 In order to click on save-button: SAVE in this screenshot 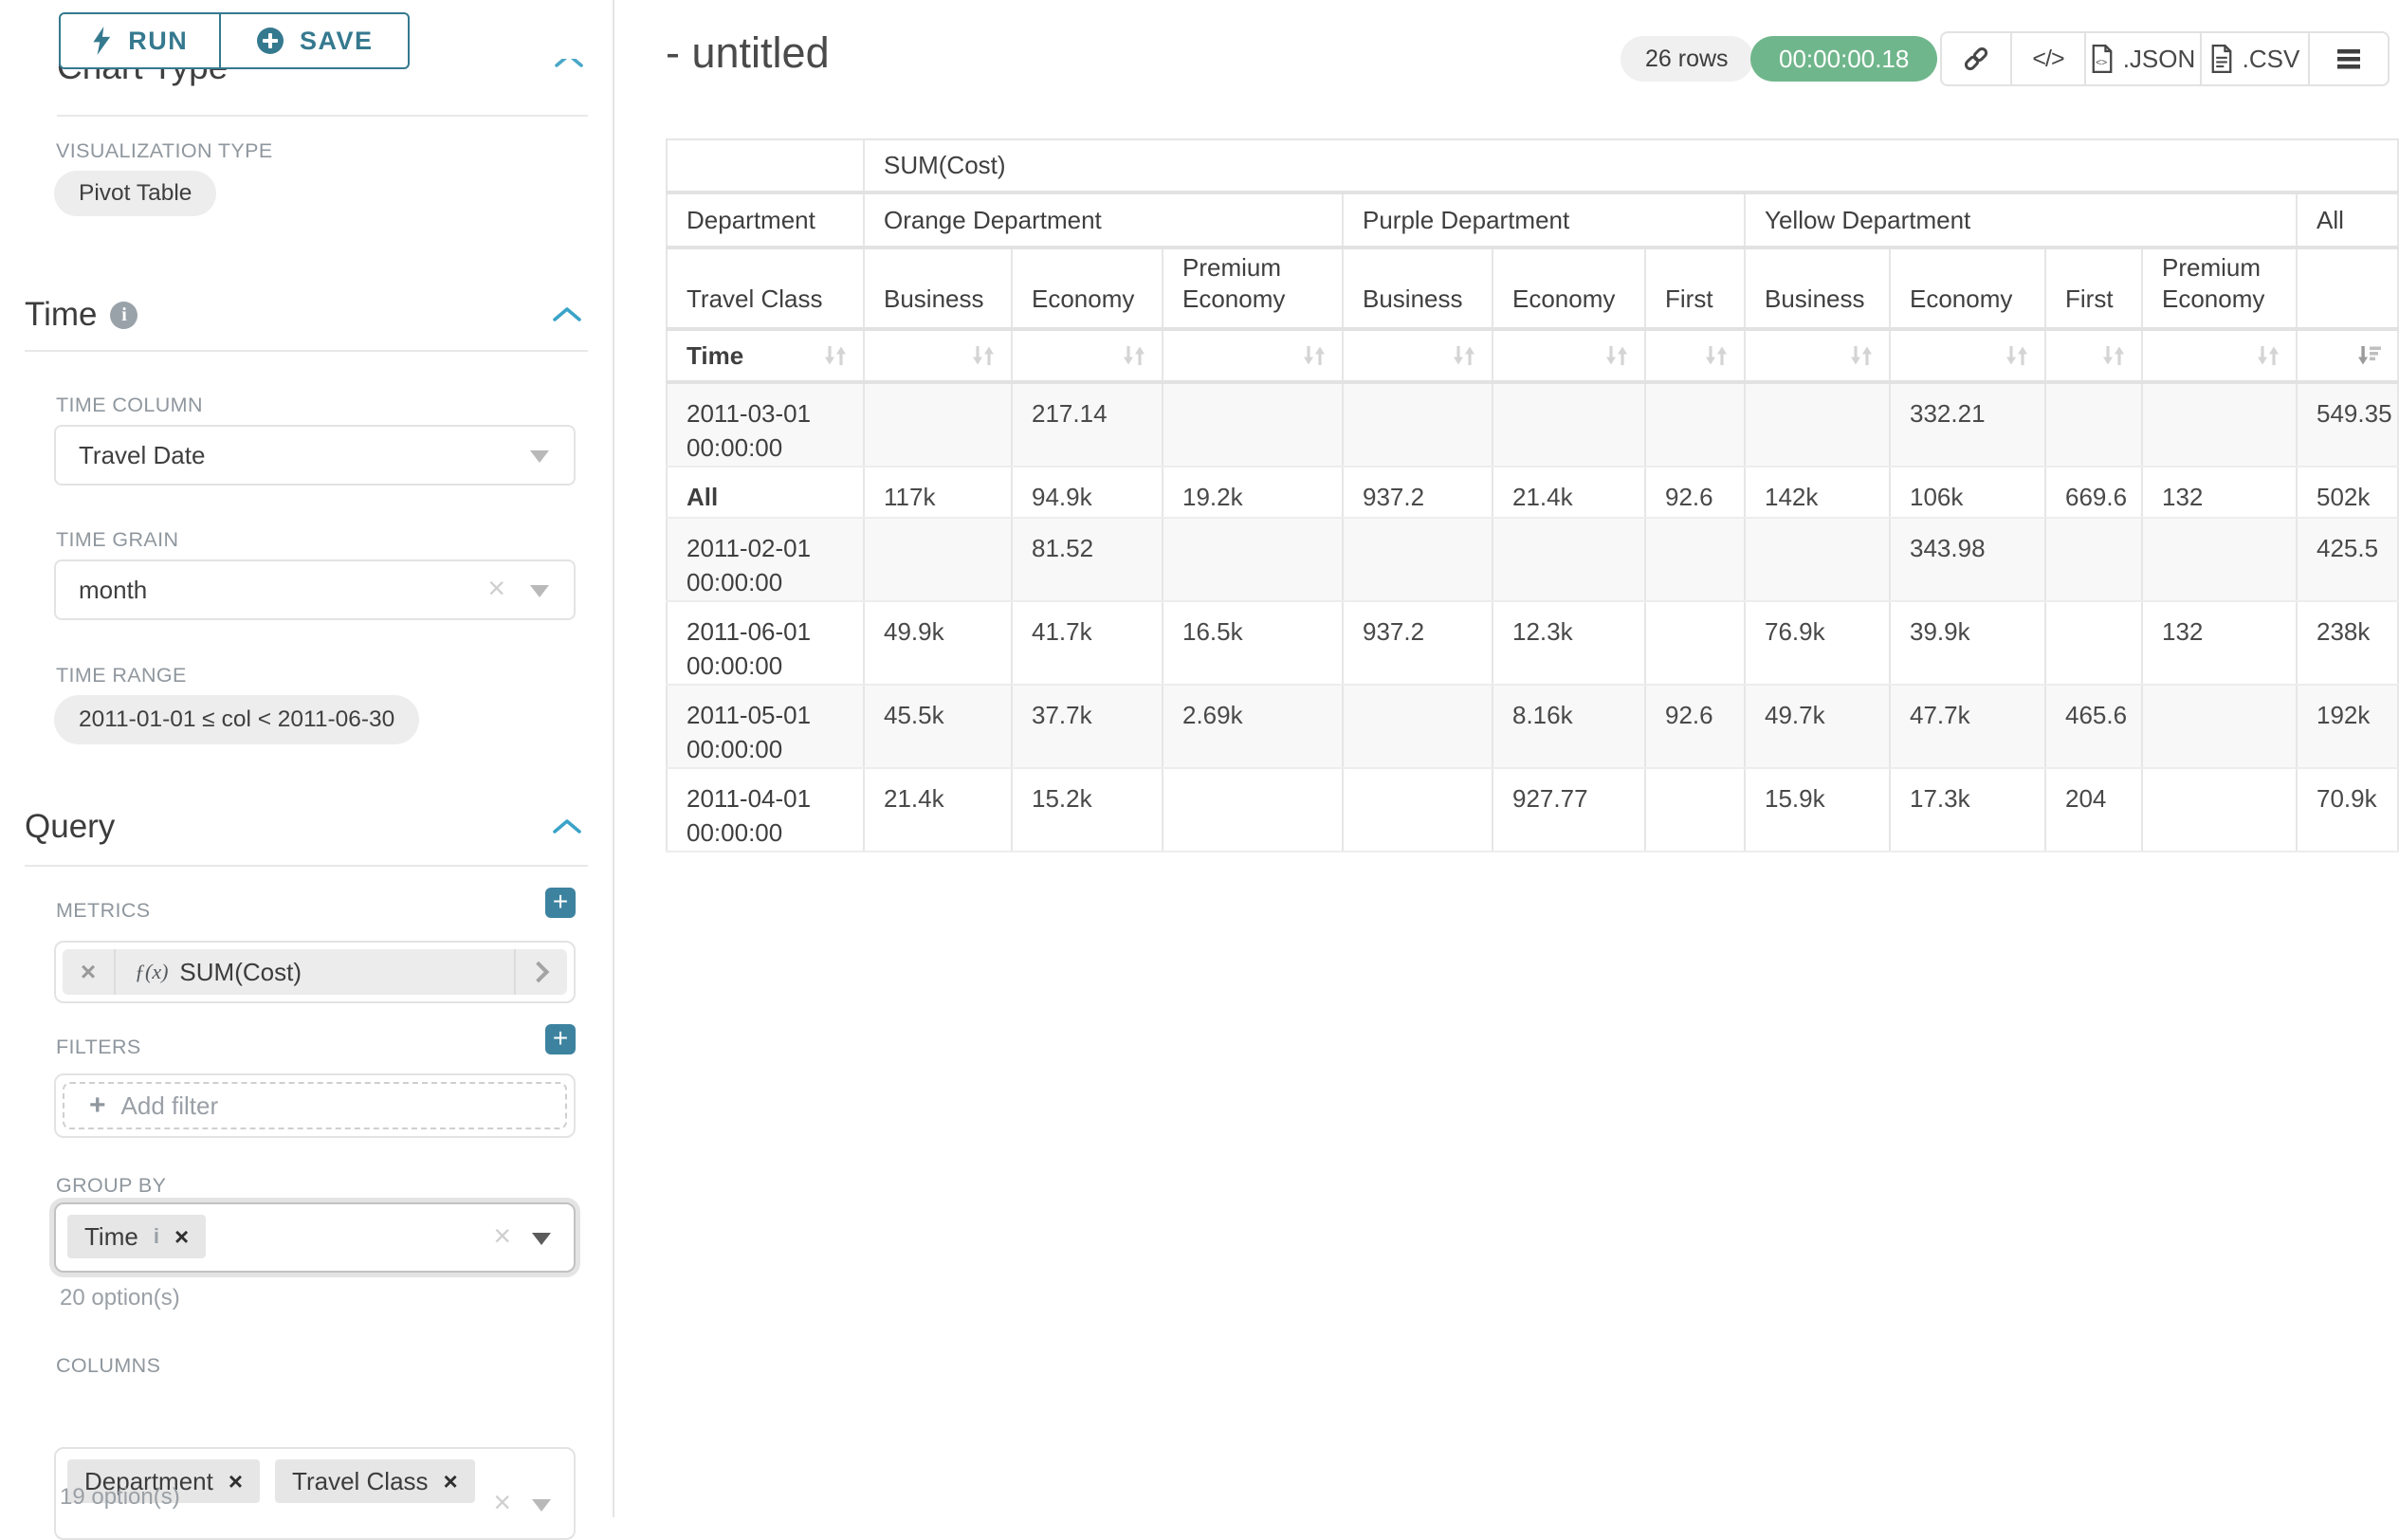, I will do `click(314, 40)`.